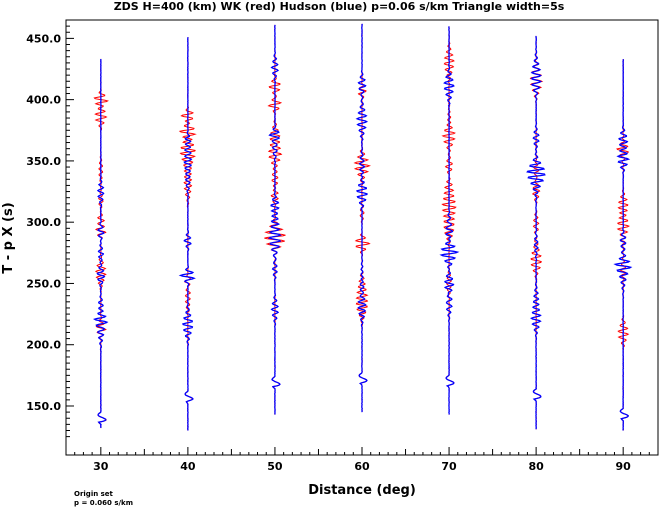 The image size is (659, 508). I want to click on x-tick-label: 80, so click(536, 466).